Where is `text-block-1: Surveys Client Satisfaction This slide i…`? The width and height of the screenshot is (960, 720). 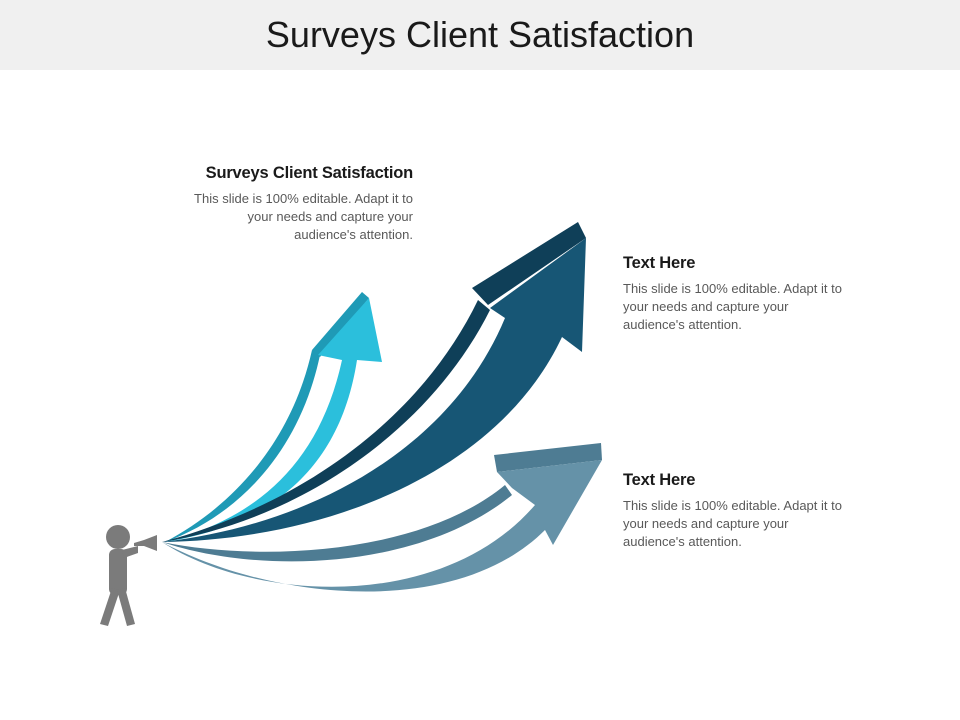 text-block-1: Surveys Client Satisfaction This slide i… is located at coordinates (288, 203).